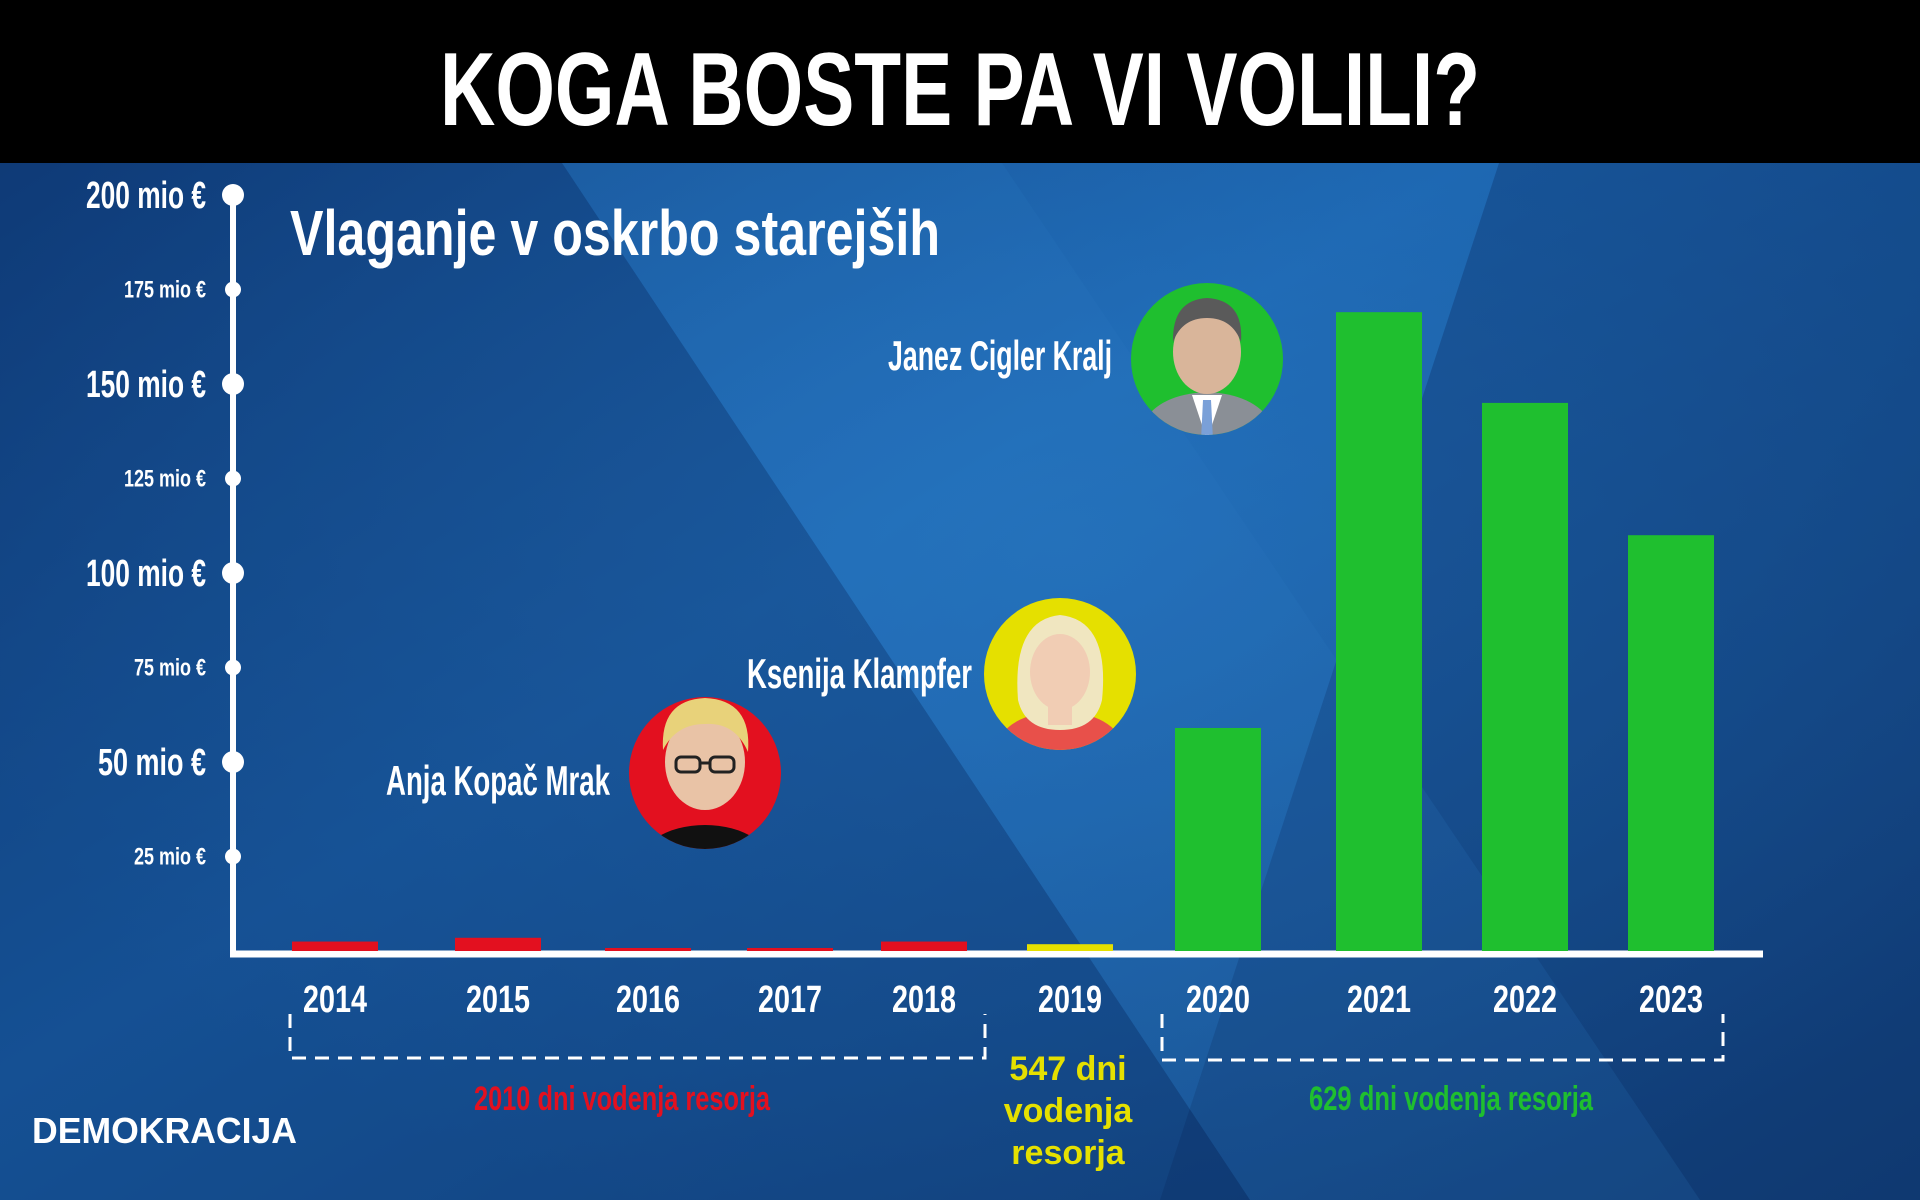 This screenshot has height=1200, width=1920. What do you see at coordinates (1671, 1000) in the screenshot?
I see `x-tick-label-2023: 2023` at bounding box center [1671, 1000].